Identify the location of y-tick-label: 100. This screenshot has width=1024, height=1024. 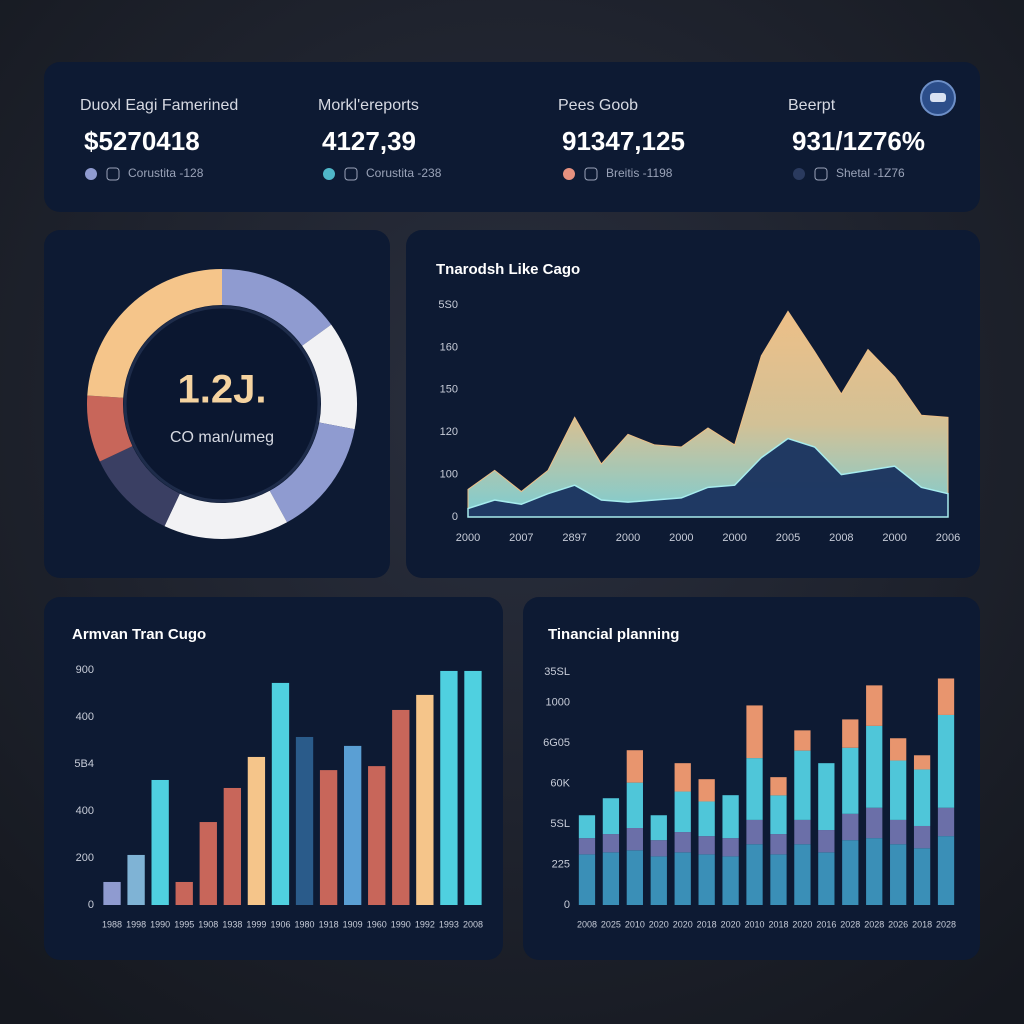
(449, 475).